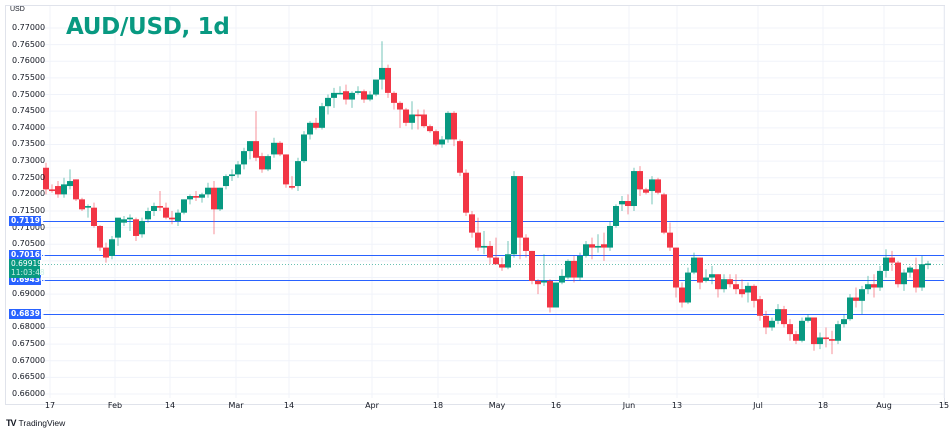 Image resolution: width=950 pixels, height=432 pixels. Describe the element at coordinates (27, 221) in the screenshot. I see `horizontal-line-price-label: 0.71197` at that location.